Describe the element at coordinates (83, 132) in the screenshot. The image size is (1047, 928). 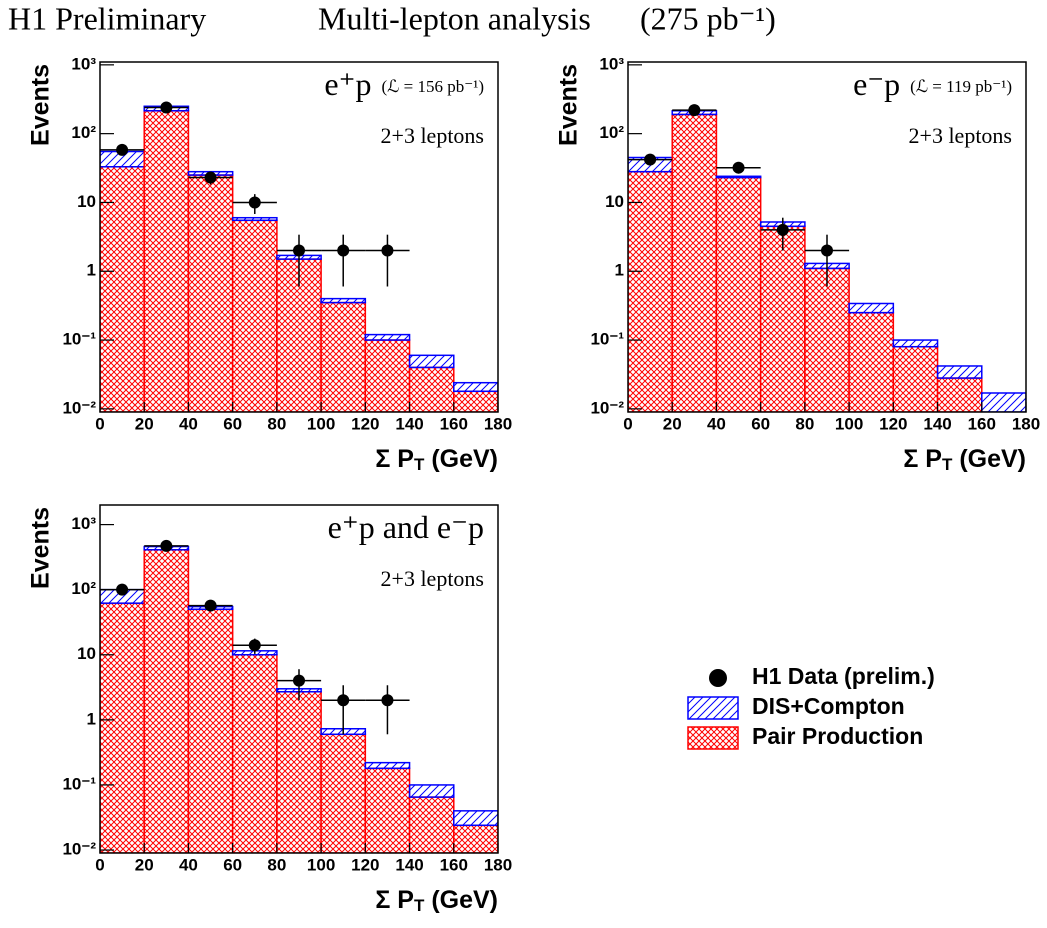
I see `y-tick-label: 10²` at that location.